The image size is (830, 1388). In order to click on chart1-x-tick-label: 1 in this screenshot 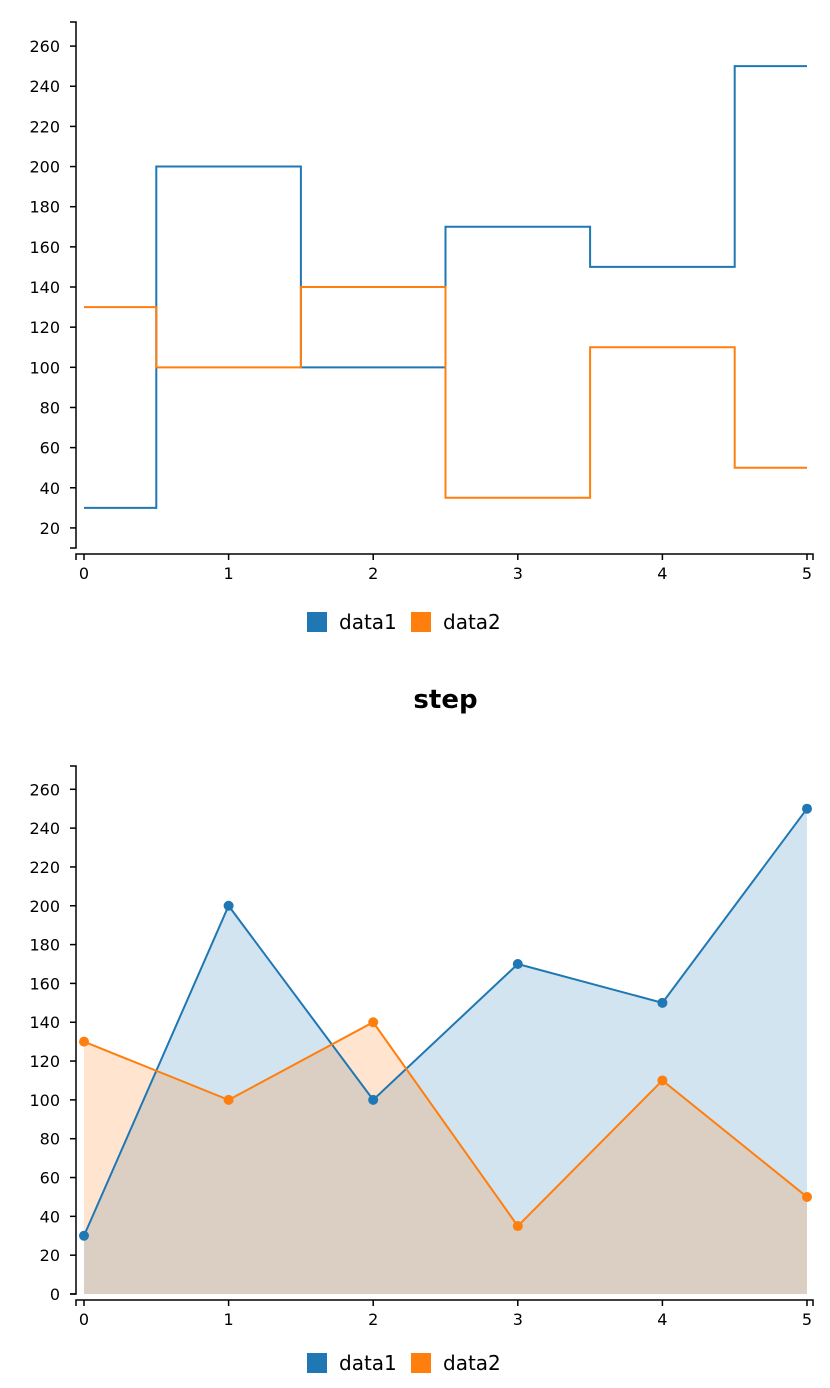, I will do `click(229, 573)`.